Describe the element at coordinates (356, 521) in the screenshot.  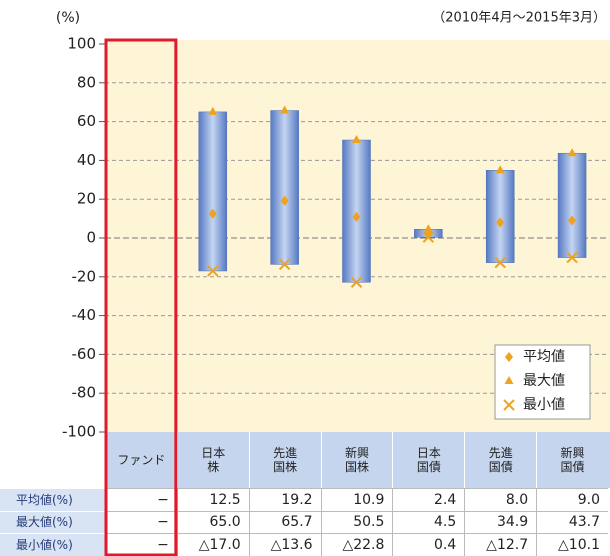
I see `table-value: 50.5` at that location.